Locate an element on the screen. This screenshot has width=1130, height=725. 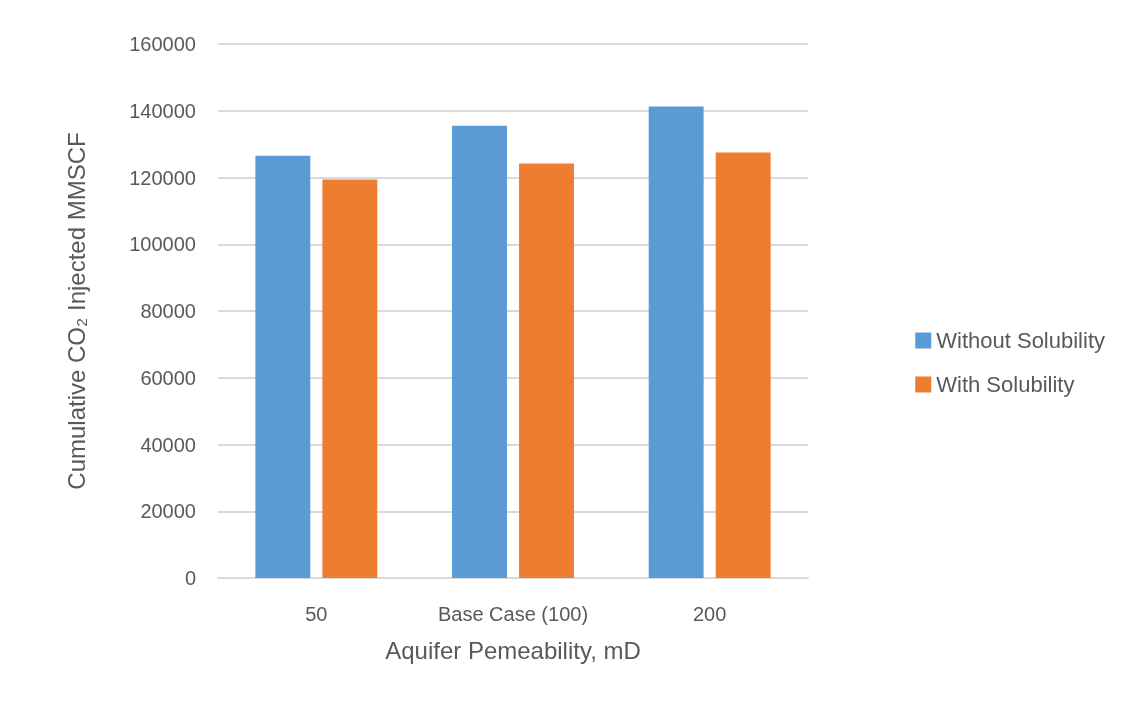
x-tick-label: Base Case (100) is located at coordinates (513, 614).